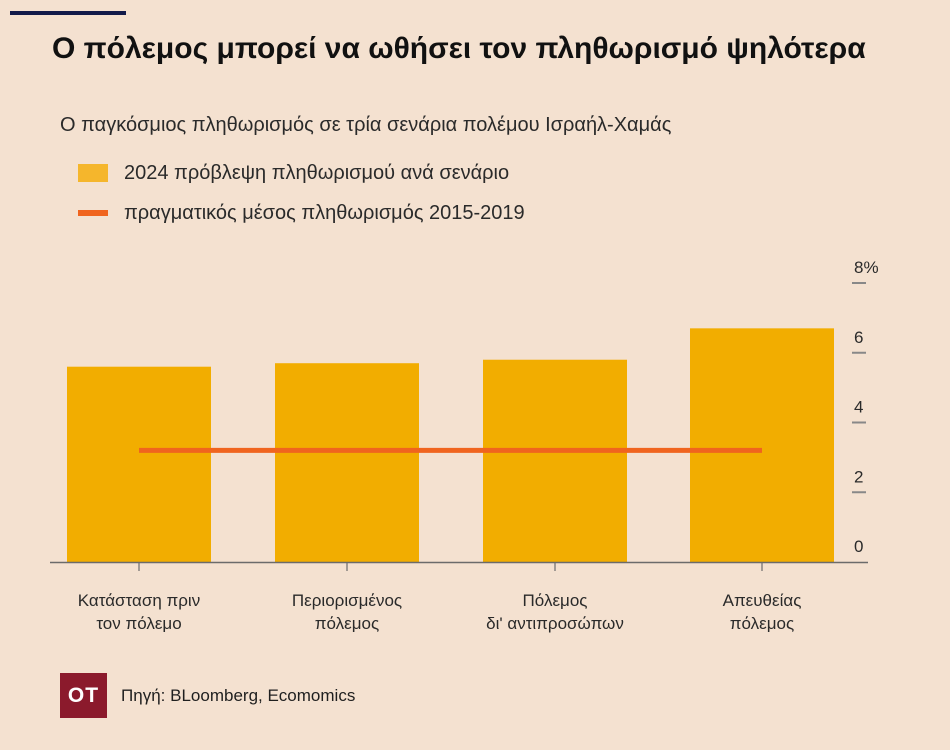 Image resolution: width=950 pixels, height=750 pixels. Describe the element at coordinates (324, 212) in the screenshot. I see `legend-label-average: πραγματικός μέσος πληθωρισμός 2015-2019` at that location.